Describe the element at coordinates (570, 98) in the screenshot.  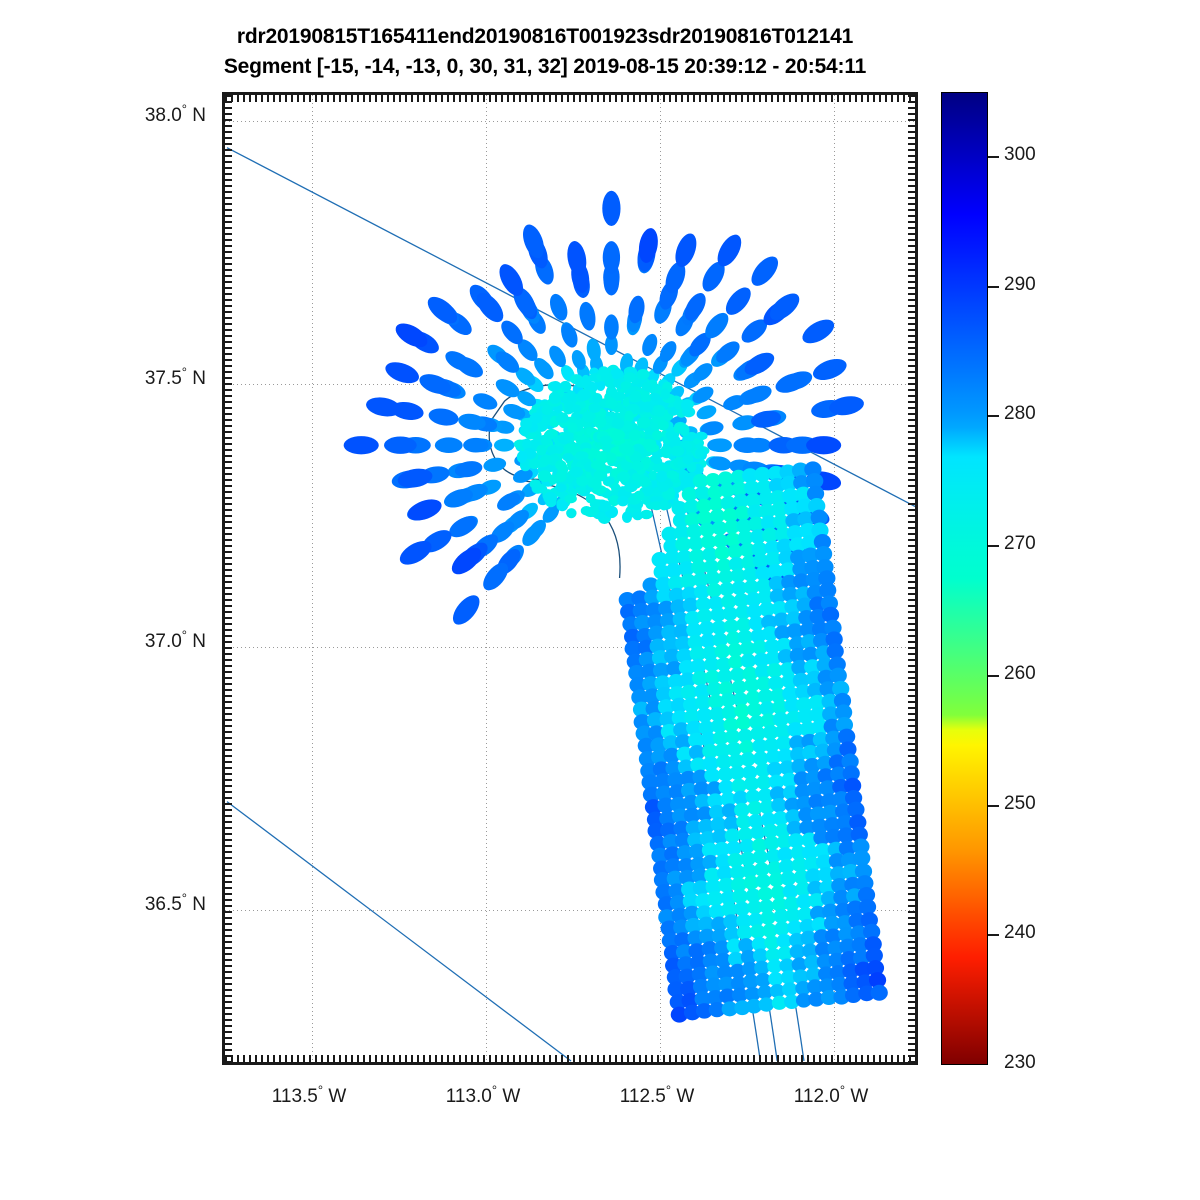
I see `axis-ticks-top` at that location.